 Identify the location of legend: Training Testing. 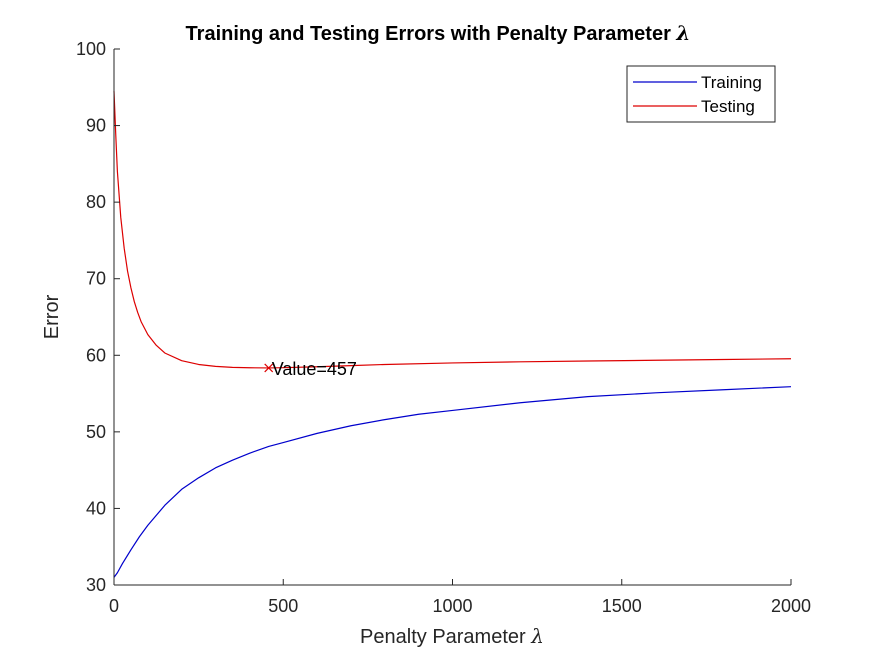
(701, 94).